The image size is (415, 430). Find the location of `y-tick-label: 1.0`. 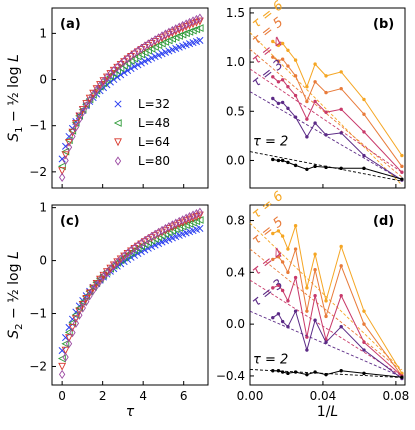

y-tick-label: 1.0 is located at coordinates (235, 62).